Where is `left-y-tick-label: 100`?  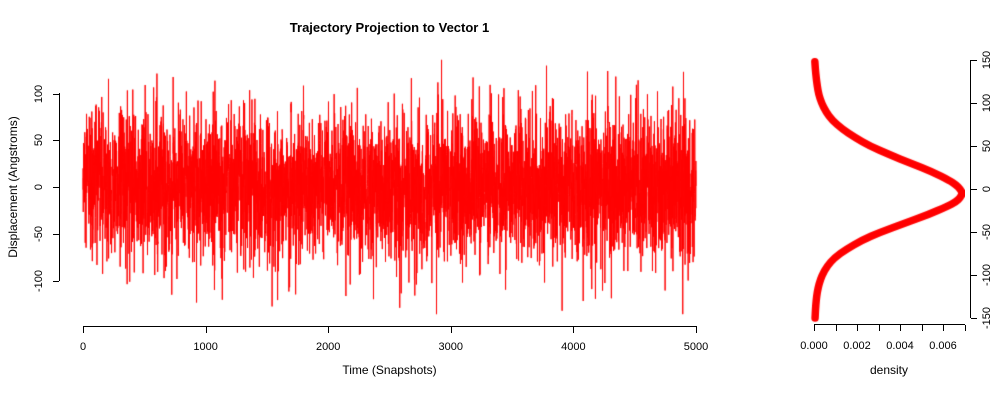 left-y-tick-label: 100 is located at coordinates (39, 93).